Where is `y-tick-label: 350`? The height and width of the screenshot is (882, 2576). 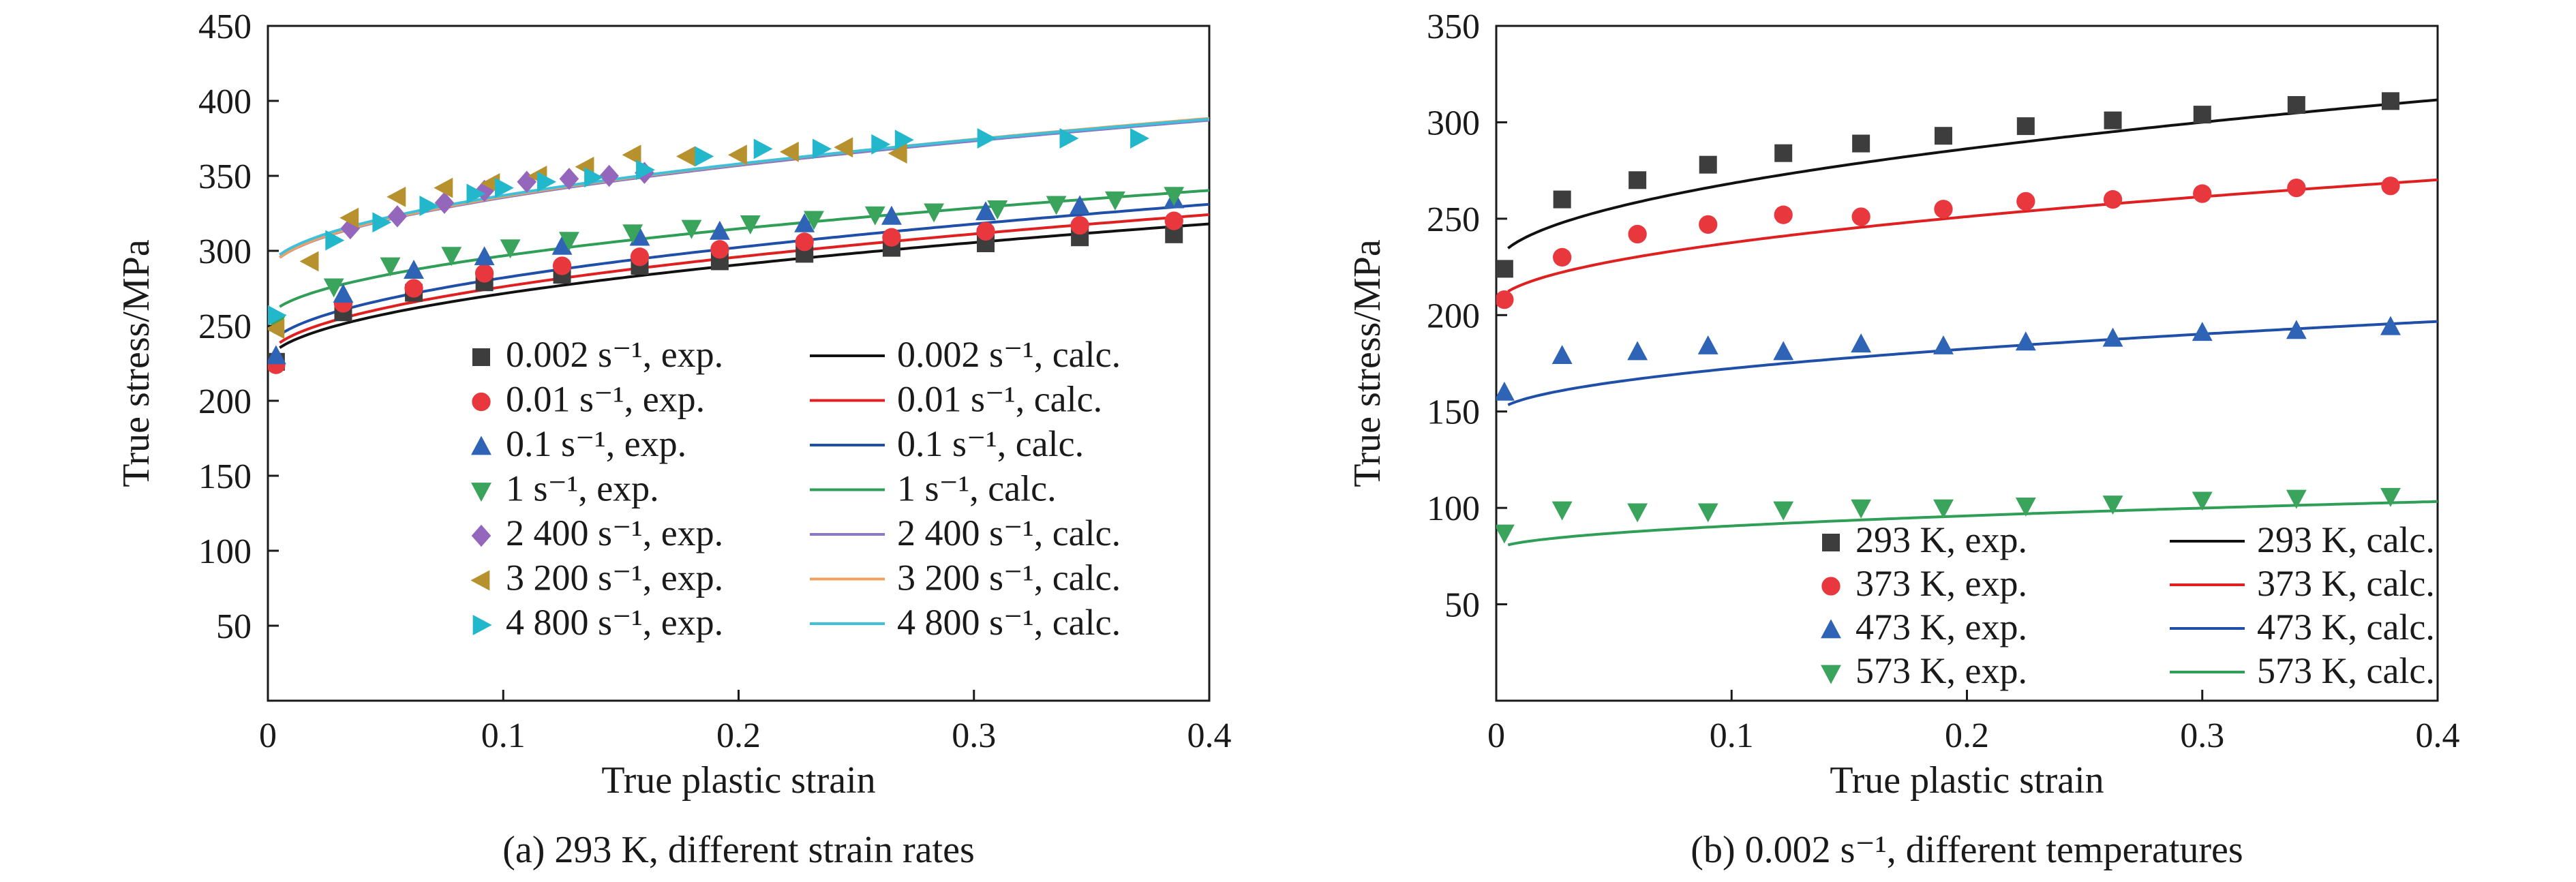 y-tick-label: 350 is located at coordinates (1454, 26).